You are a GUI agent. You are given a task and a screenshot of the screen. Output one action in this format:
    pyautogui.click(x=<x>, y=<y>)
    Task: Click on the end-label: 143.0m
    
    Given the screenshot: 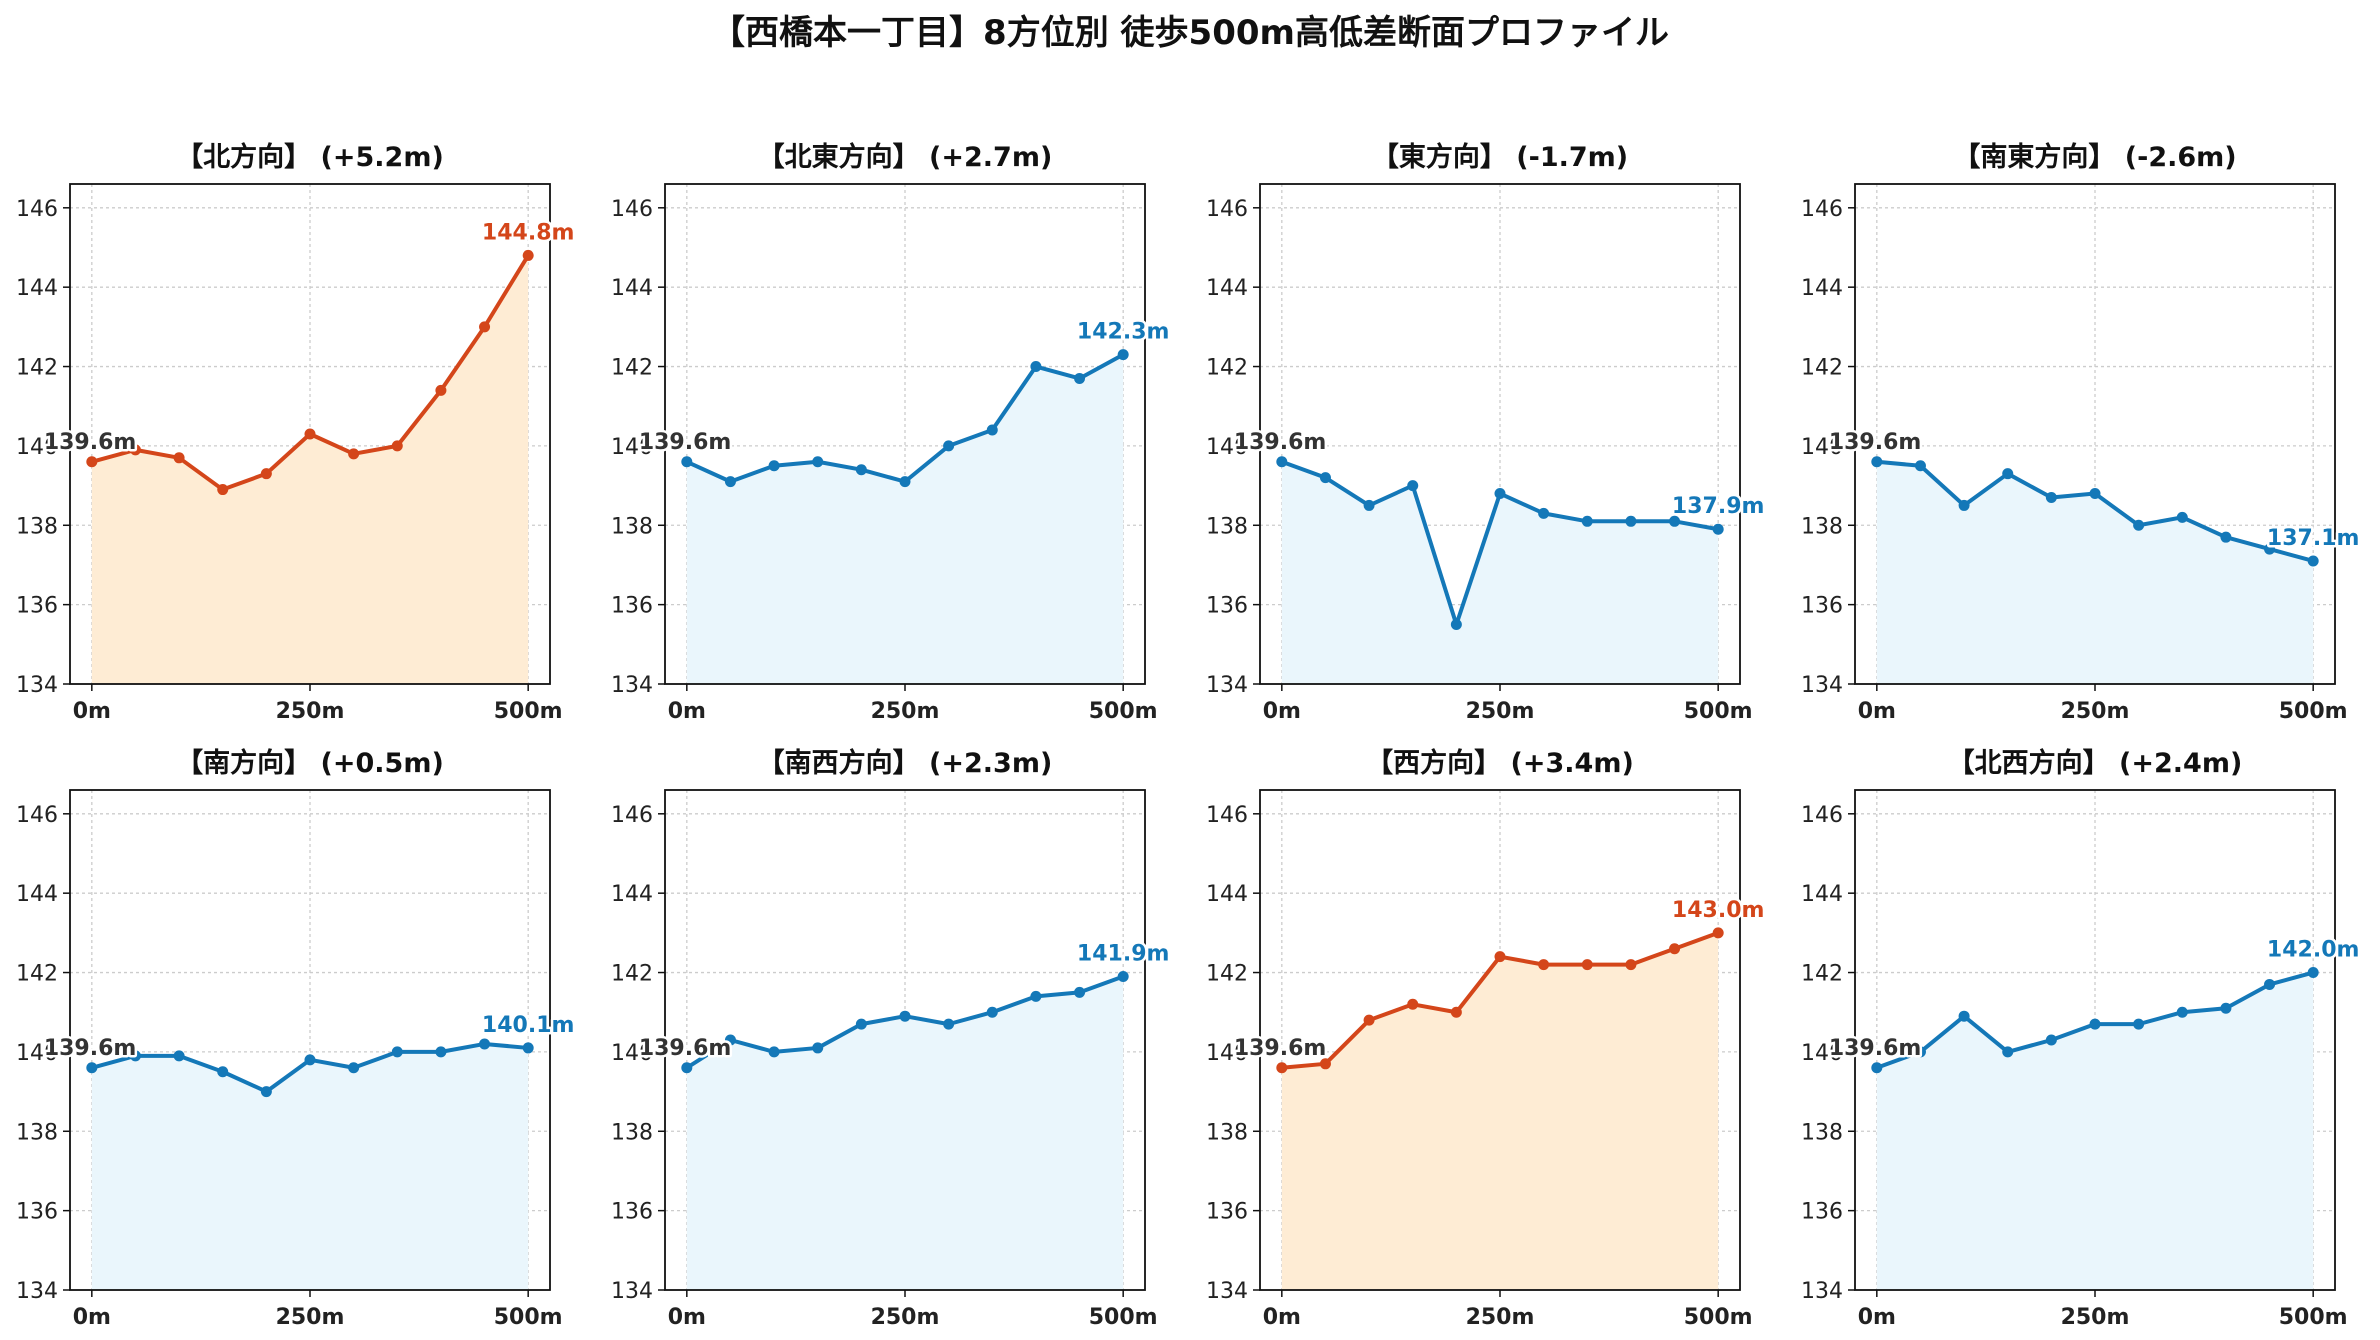 What is the action you would take?
    pyautogui.click(x=1718, y=910)
    